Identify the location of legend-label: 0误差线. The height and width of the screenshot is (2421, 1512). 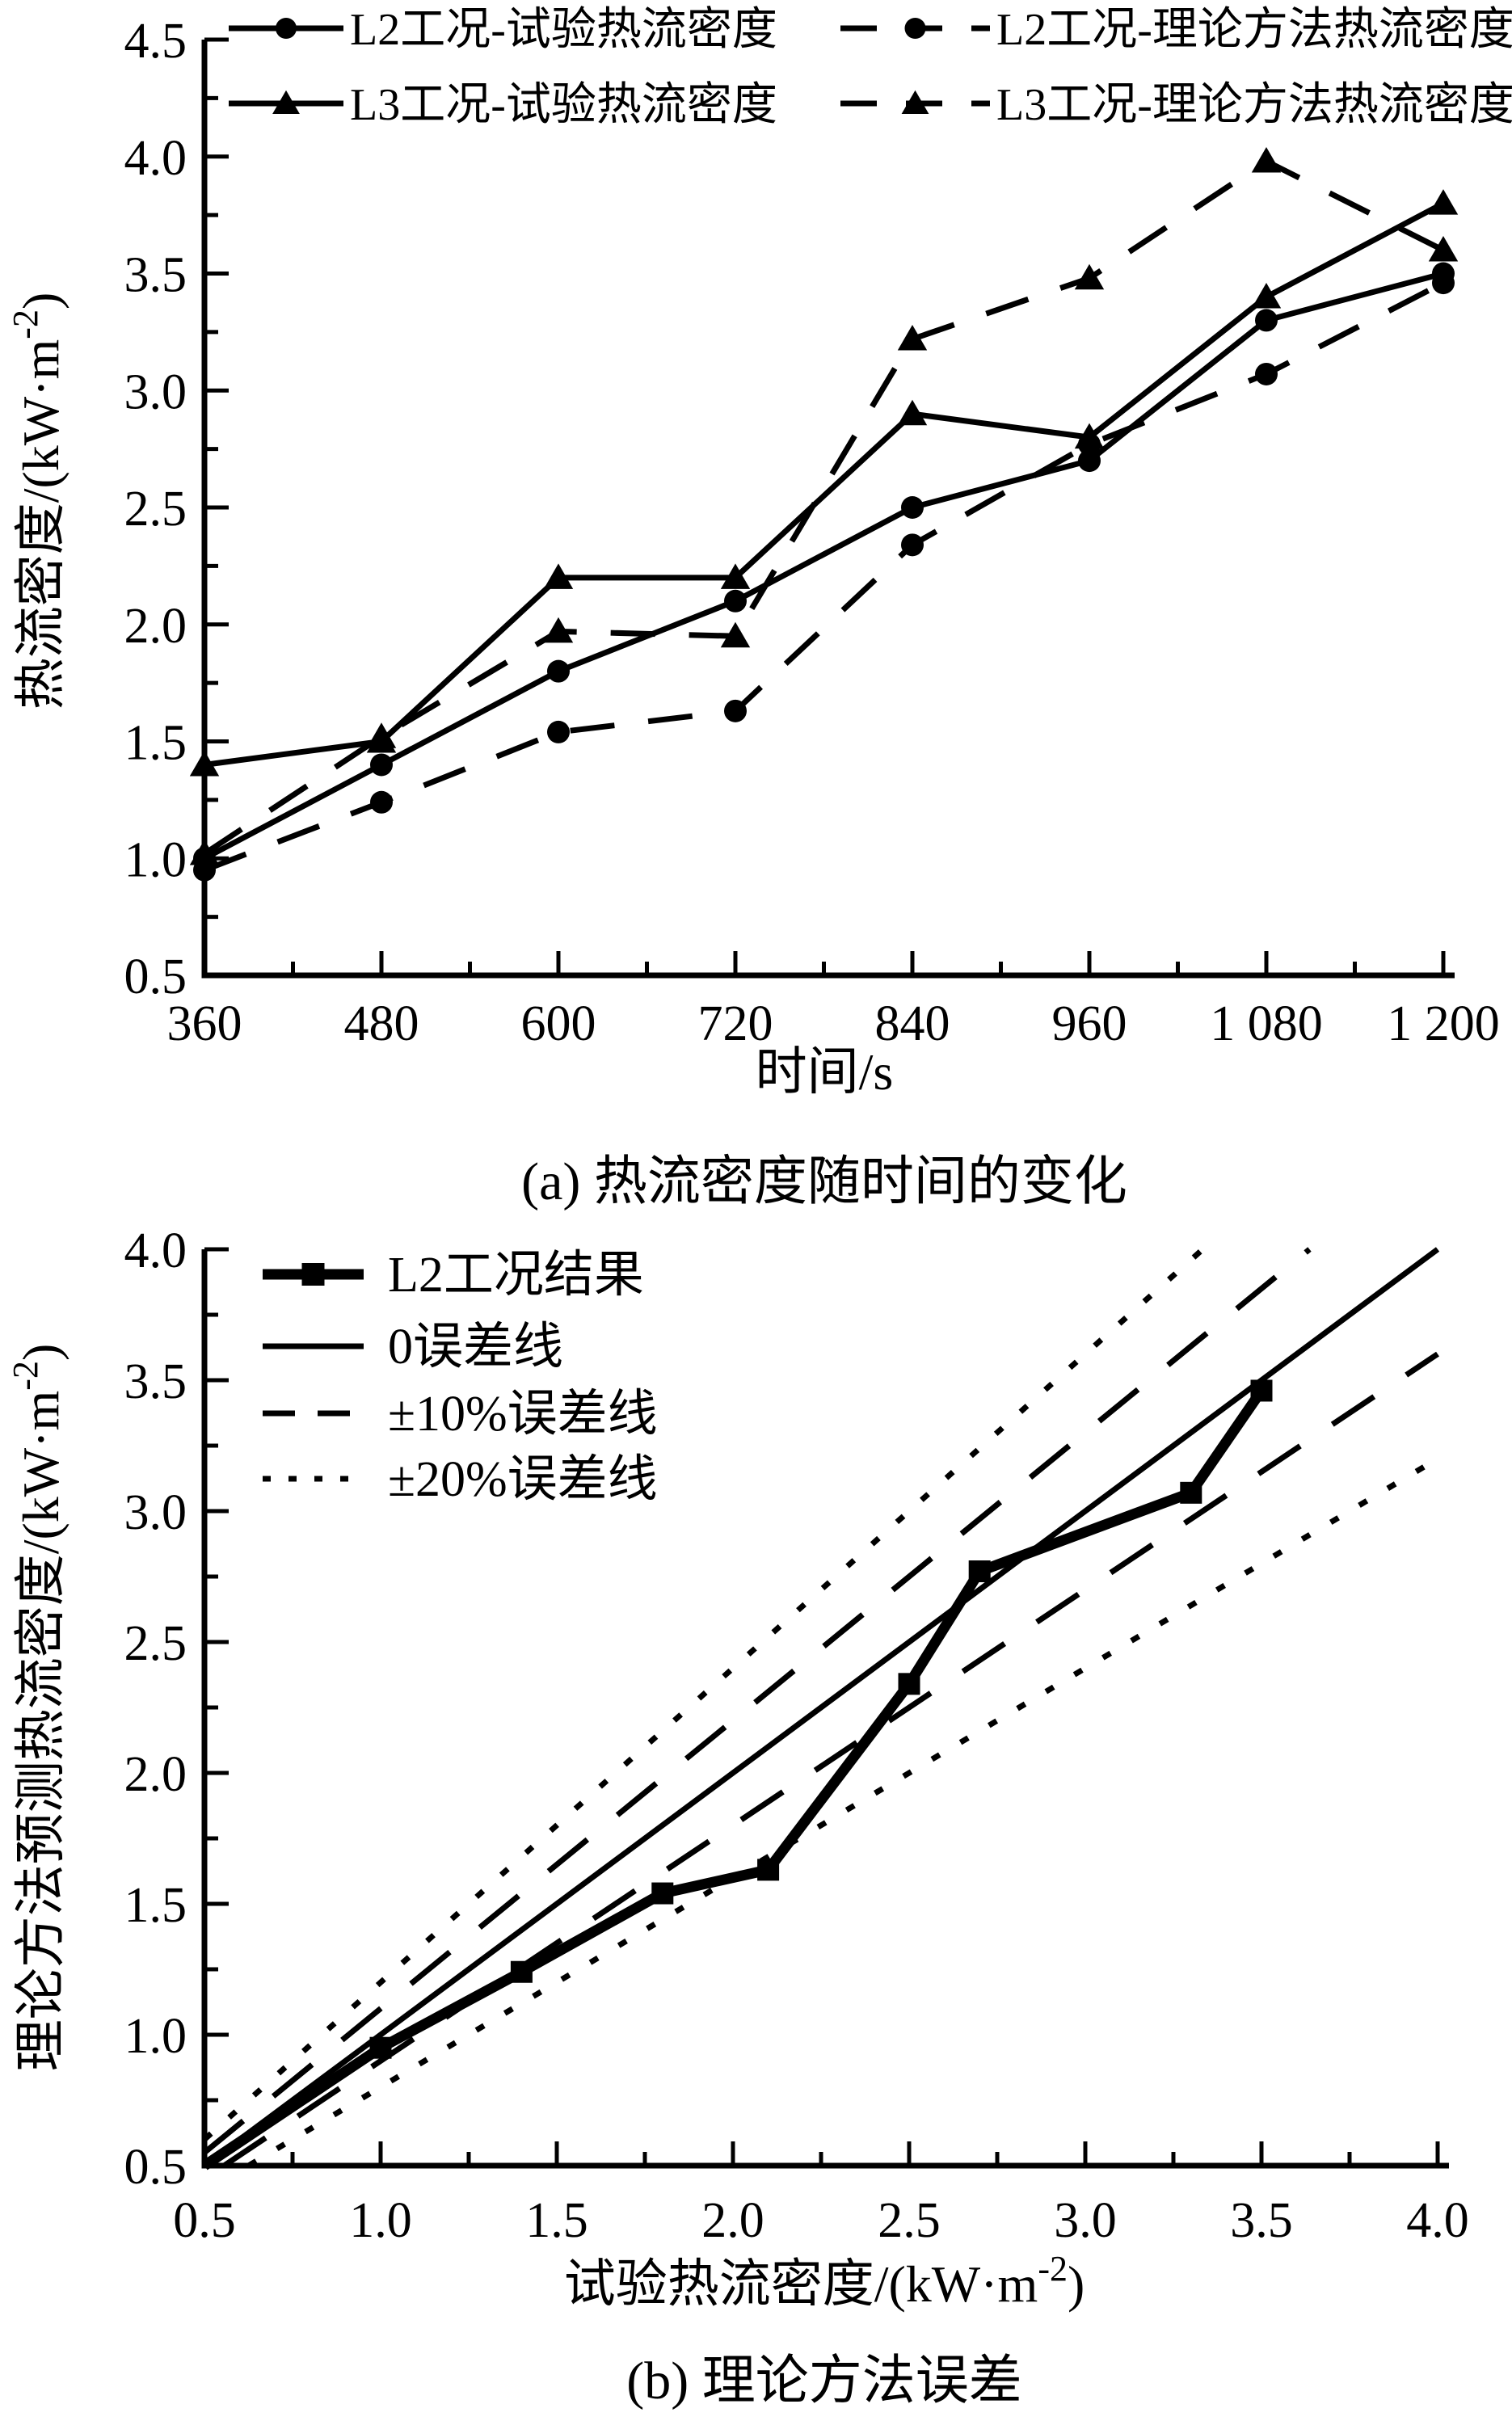
(475, 1347).